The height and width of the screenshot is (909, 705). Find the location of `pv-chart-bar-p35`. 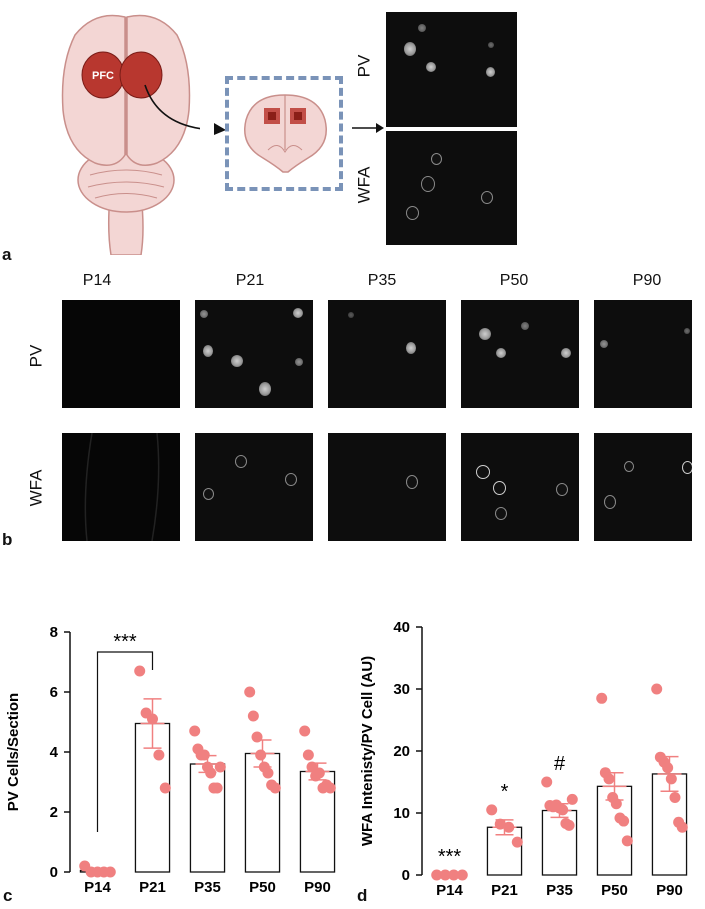

pv-chart-bar-p35 is located at coordinates (207, 818).